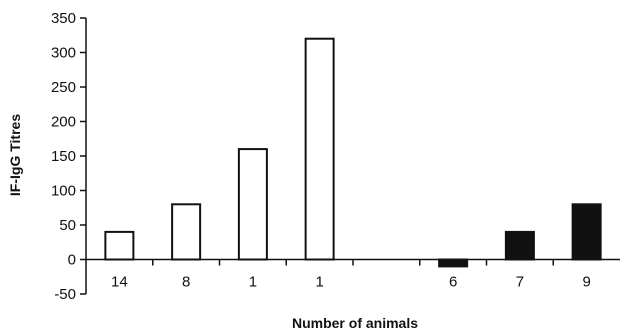 This screenshot has width=620, height=332. What do you see at coordinates (63, 191) in the screenshot?
I see `y-tick-label: 100` at bounding box center [63, 191].